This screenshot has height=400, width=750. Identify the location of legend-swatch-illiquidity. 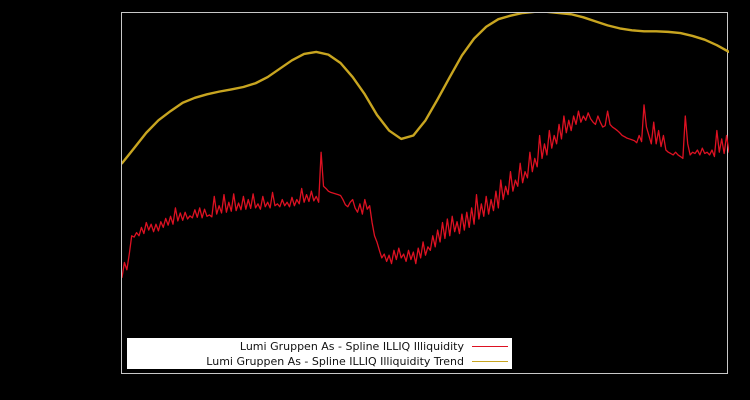
(490, 346).